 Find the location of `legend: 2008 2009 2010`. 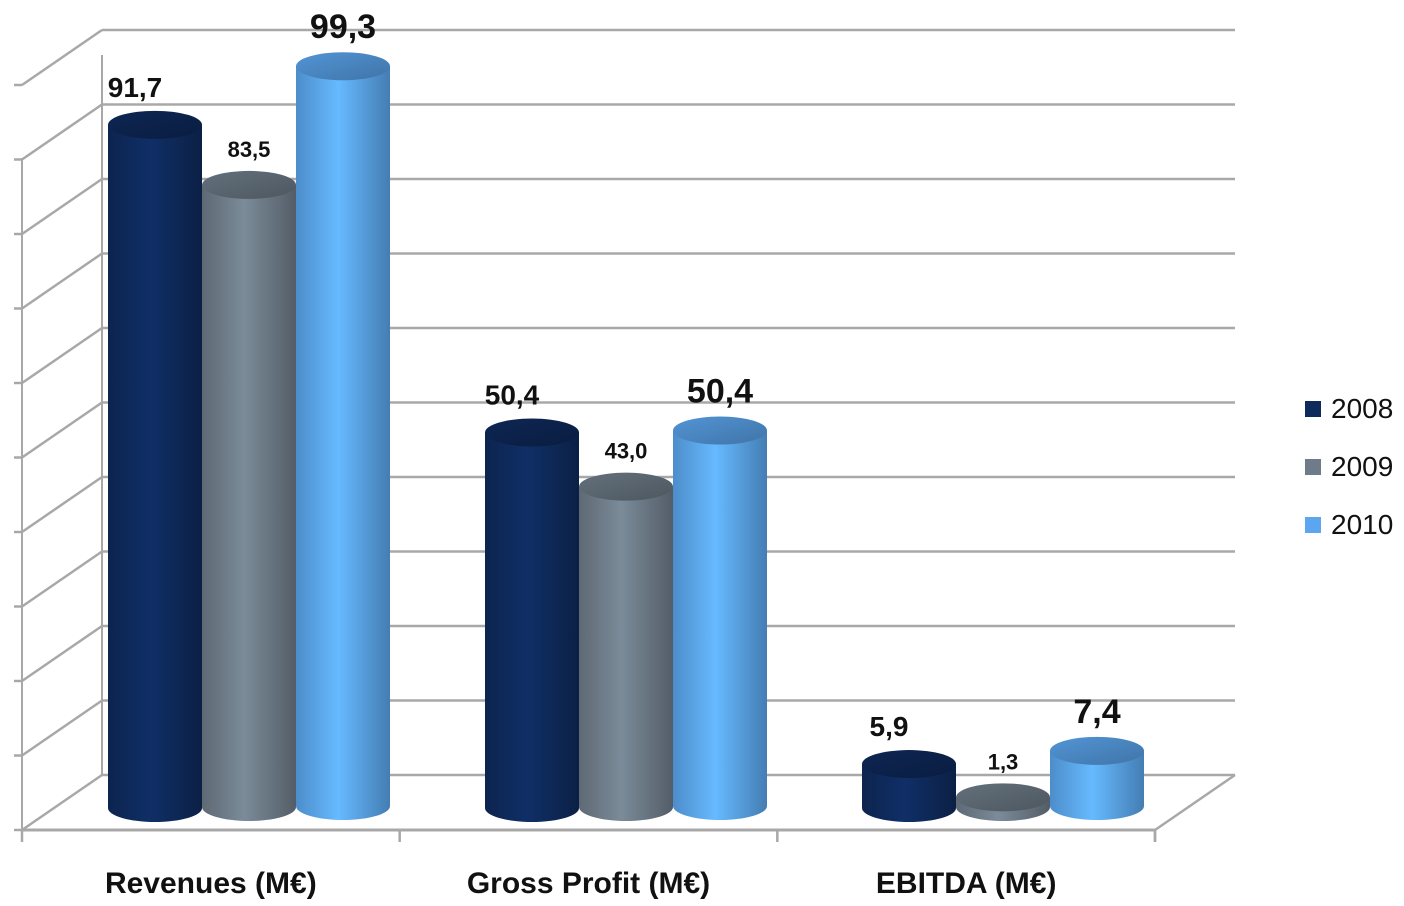

legend: 2008 2009 2010 is located at coordinates (1349, 467).